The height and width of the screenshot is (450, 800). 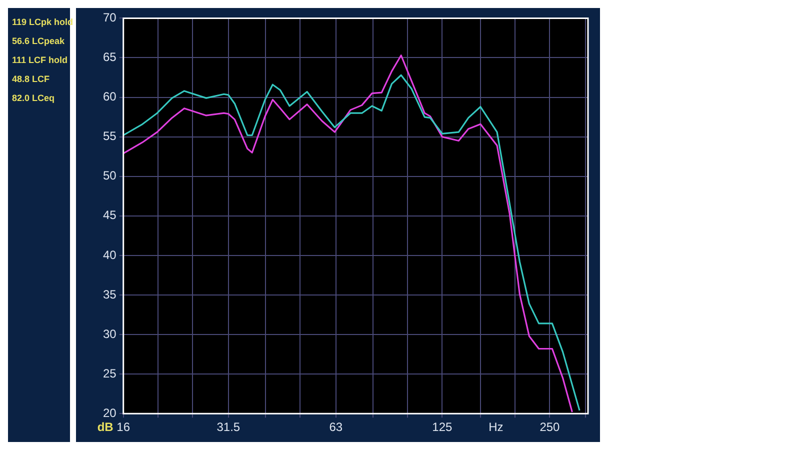 What do you see at coordinates (109, 413) in the screenshot?
I see `y-tick-label: 20` at bounding box center [109, 413].